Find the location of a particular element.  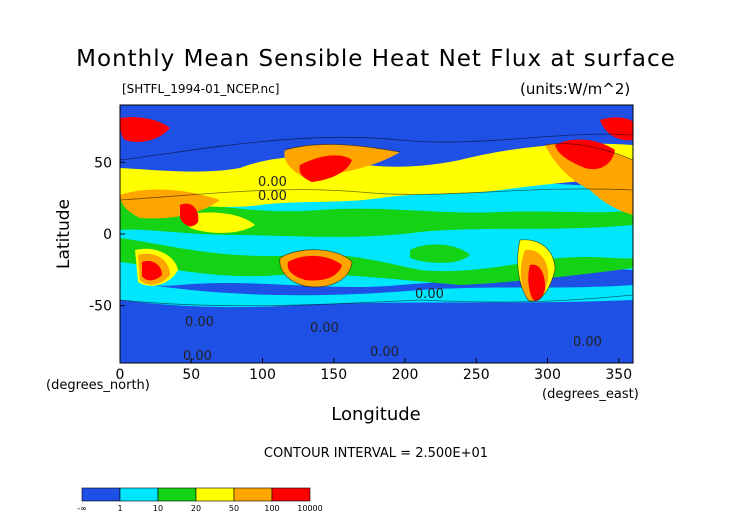

red-north-america is located at coordinates (585, 154).